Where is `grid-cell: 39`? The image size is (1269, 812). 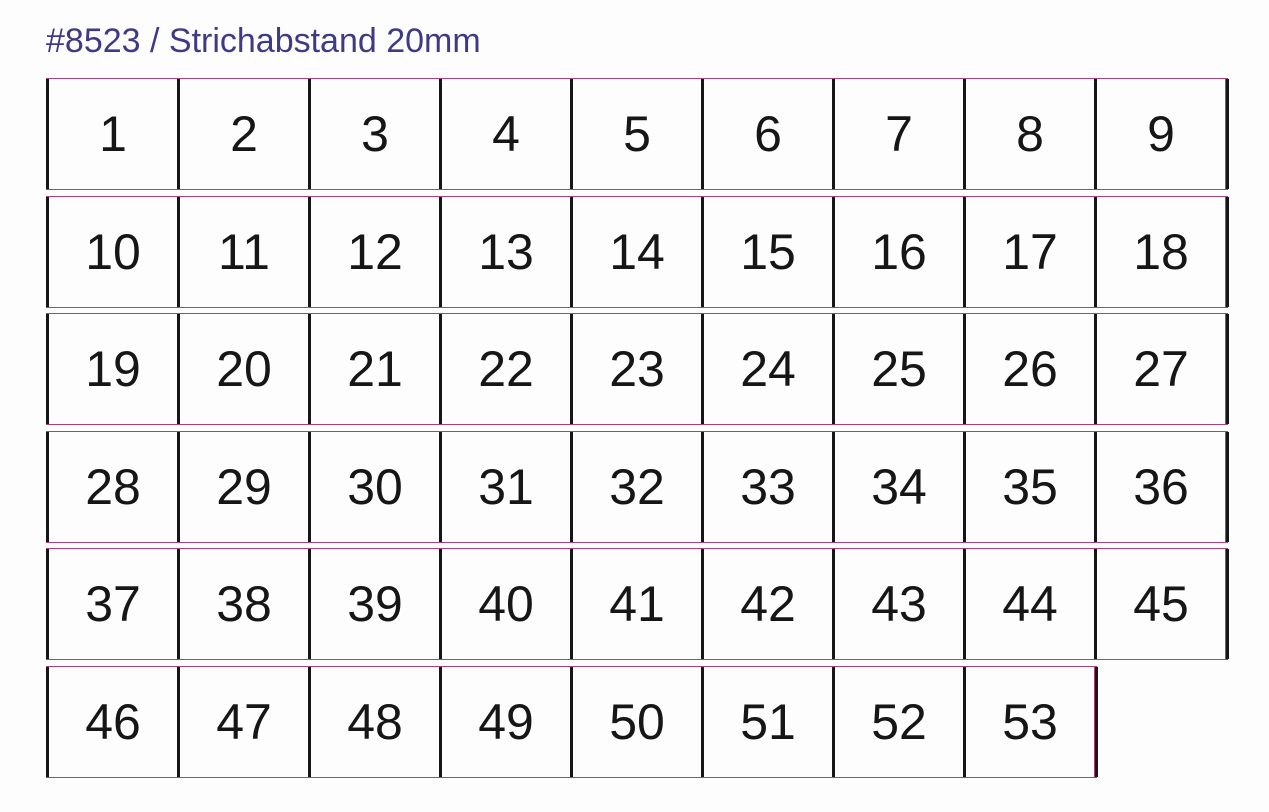 grid-cell: 39 is located at coordinates (373, 604).